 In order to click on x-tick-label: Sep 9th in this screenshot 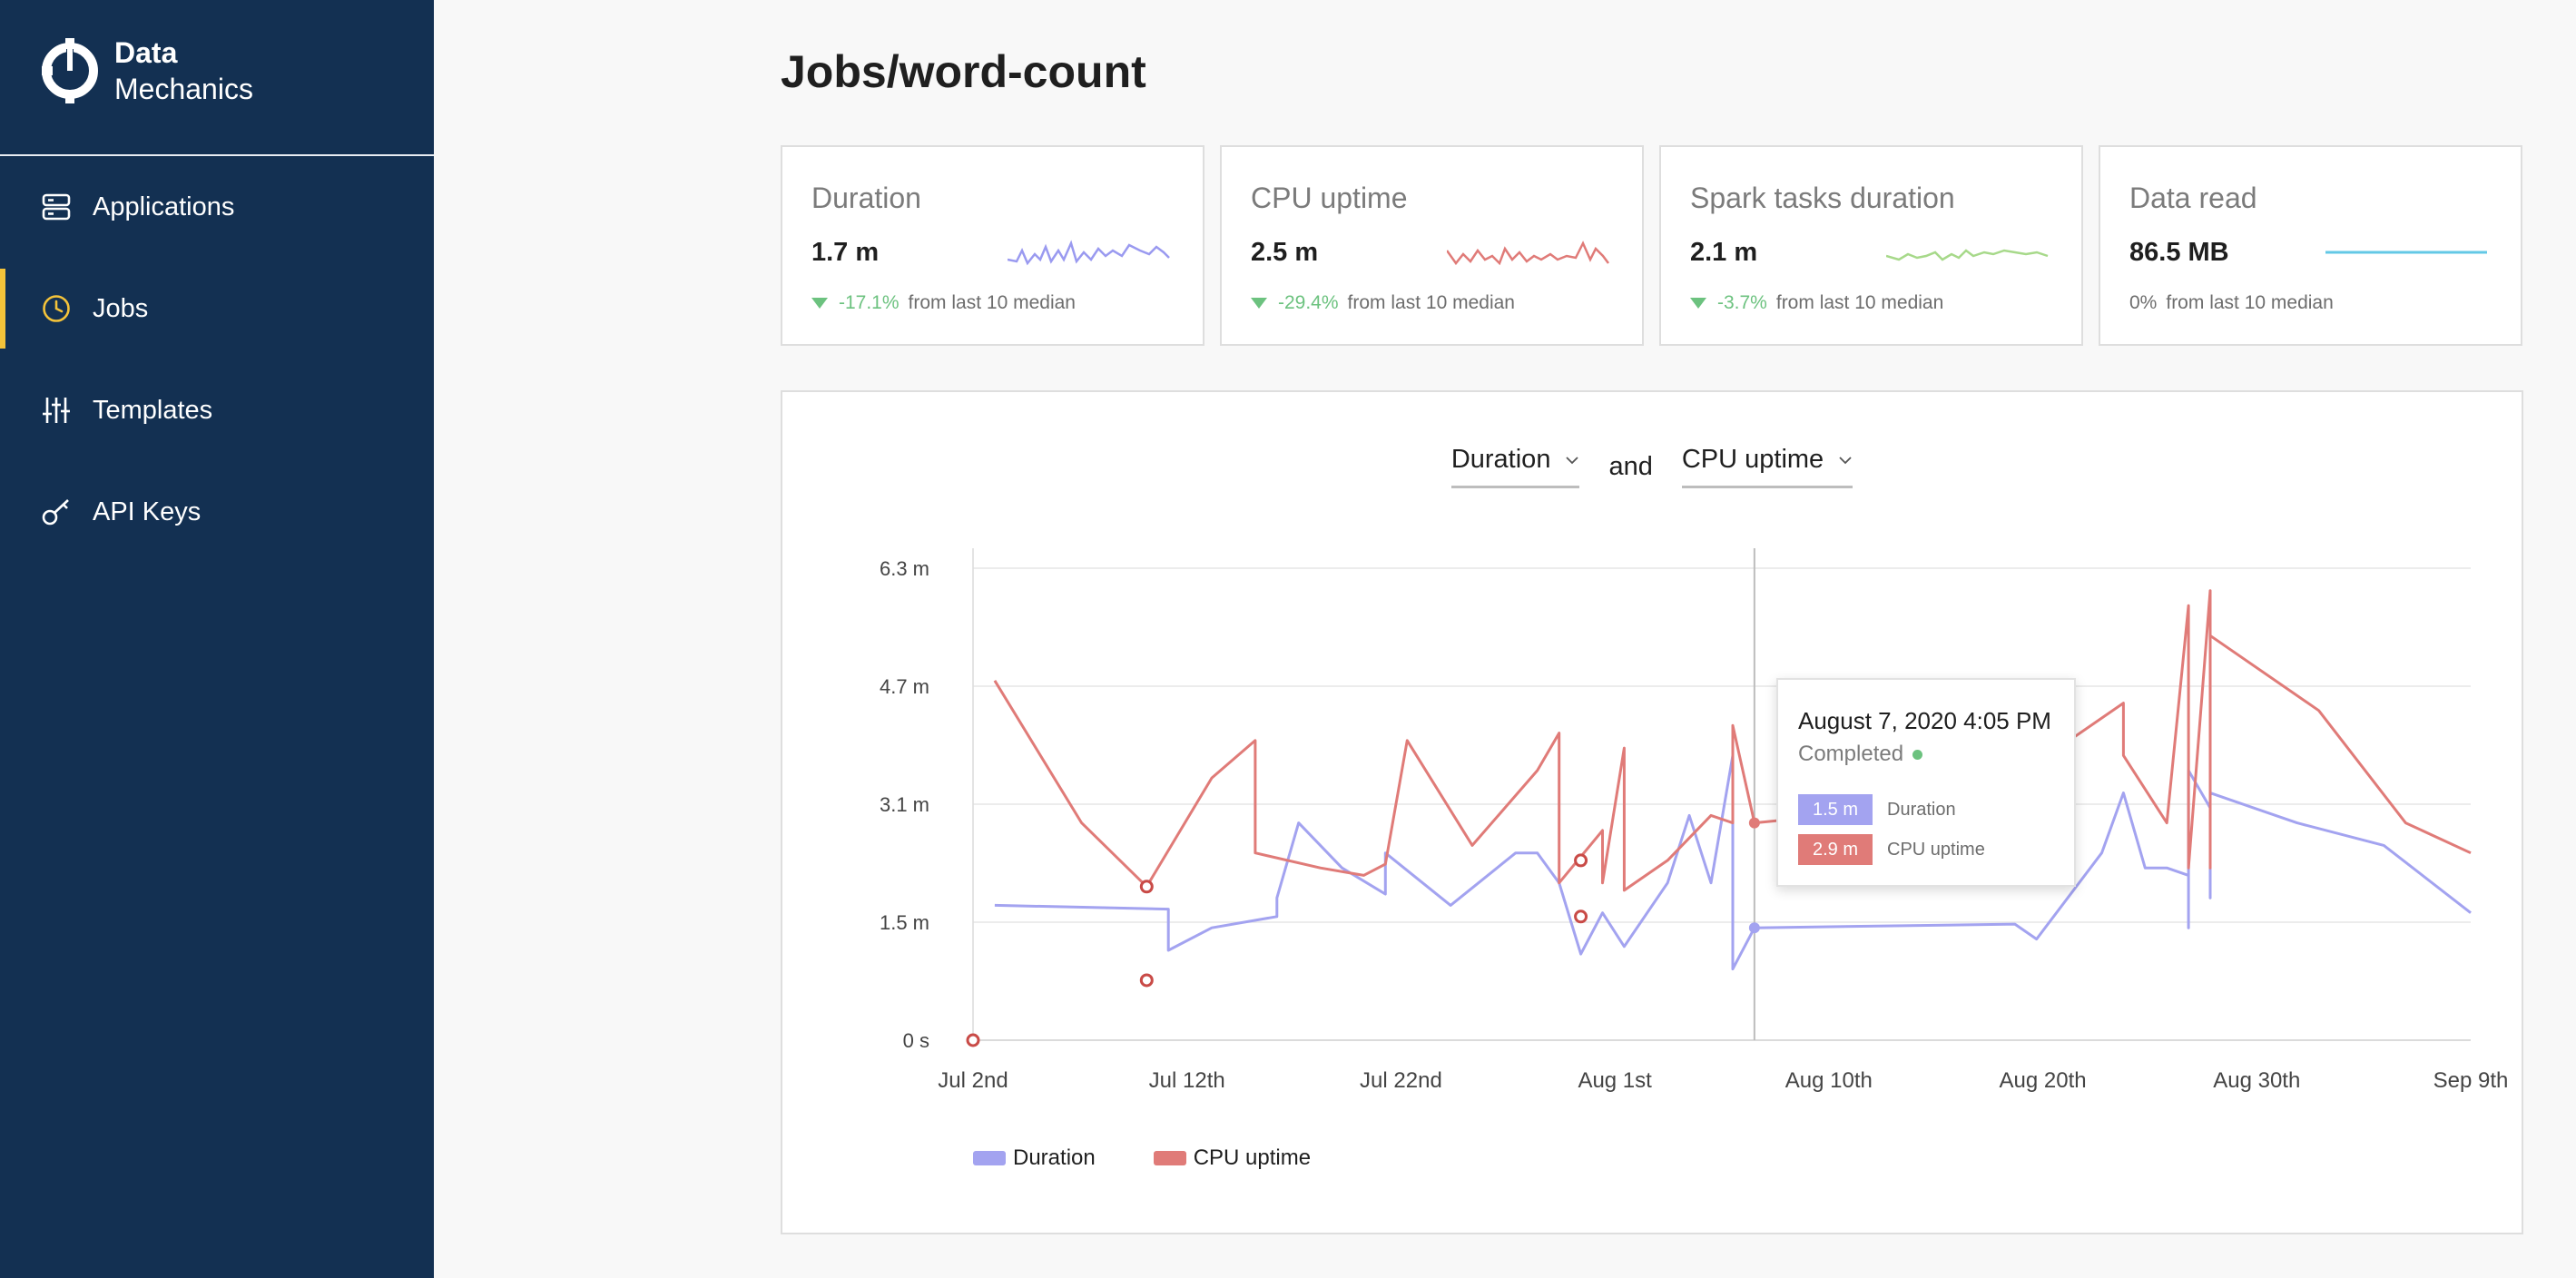, I will do `click(2471, 1080)`.